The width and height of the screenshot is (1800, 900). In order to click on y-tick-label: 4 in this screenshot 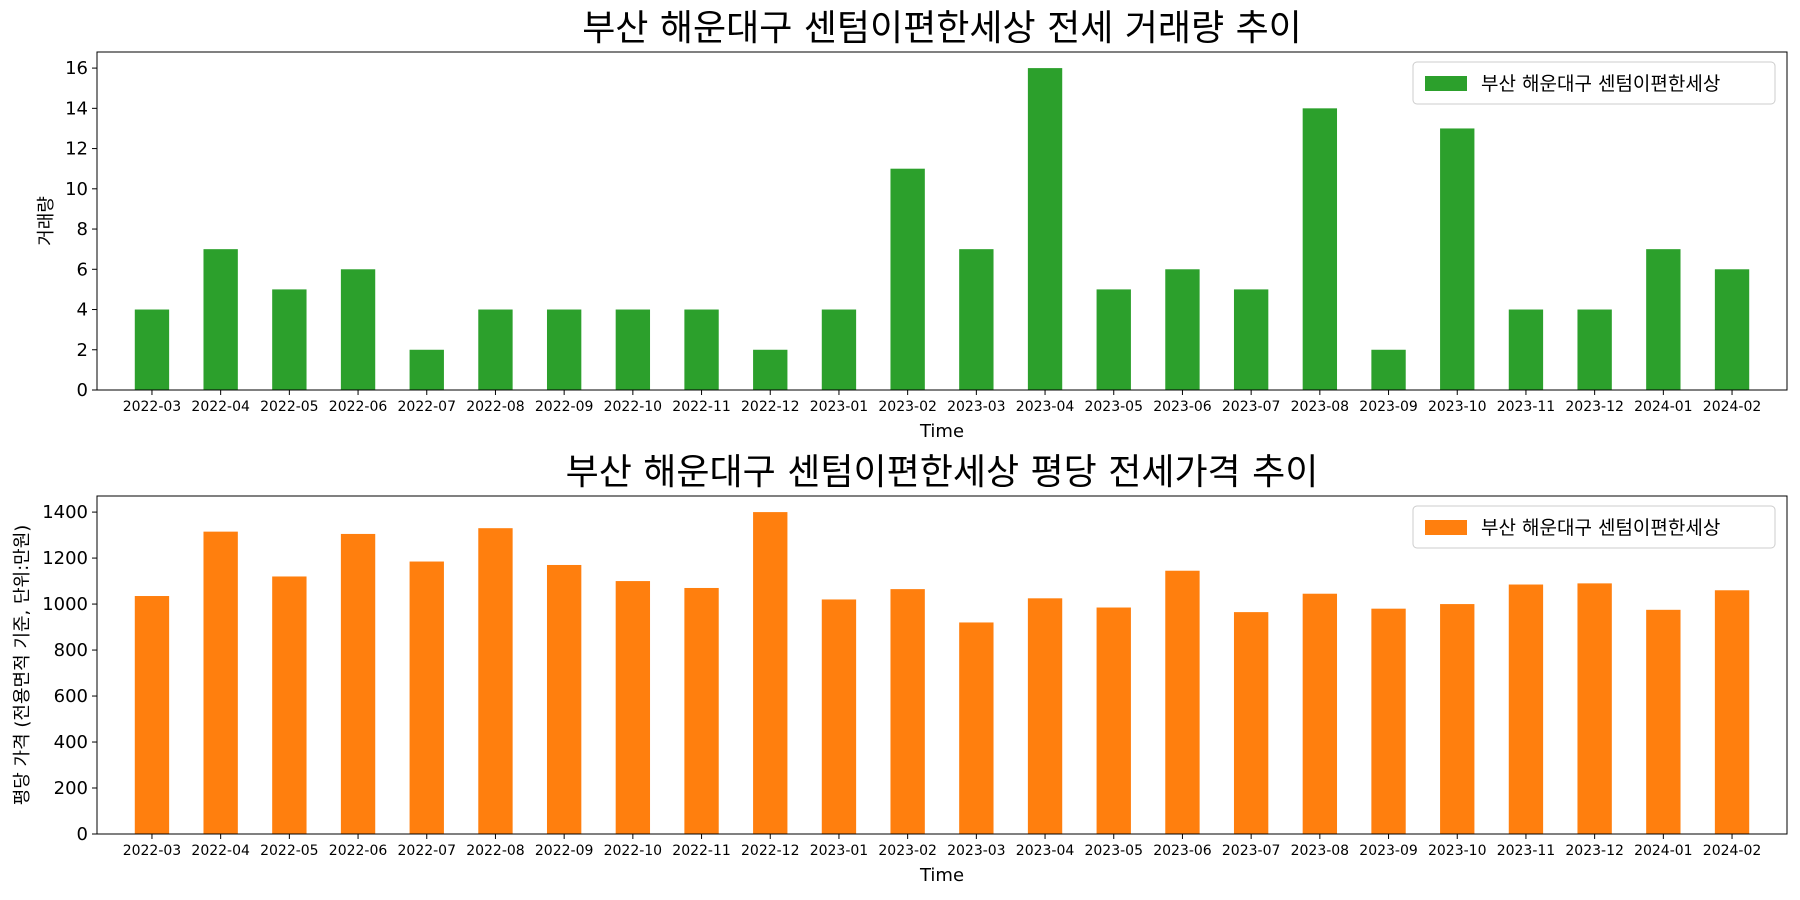, I will do `click(82, 310)`.